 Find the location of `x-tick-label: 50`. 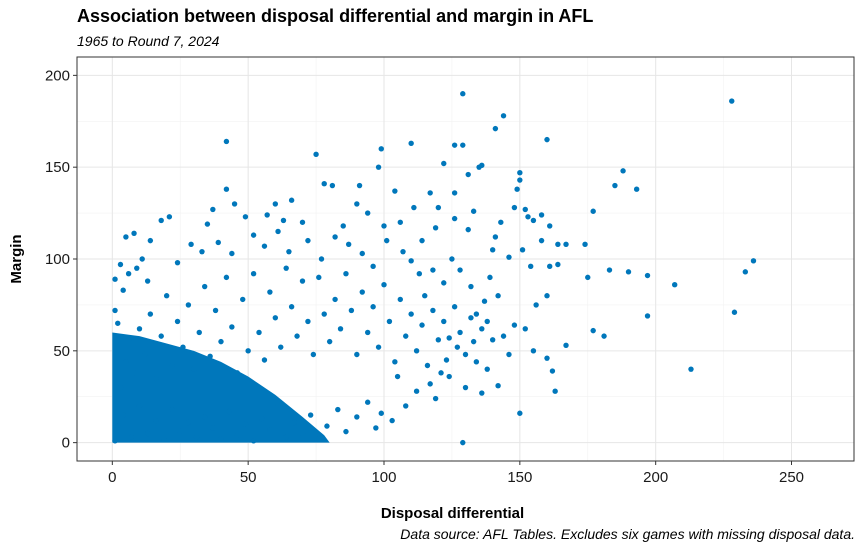

x-tick-label: 50 is located at coordinates (248, 477).